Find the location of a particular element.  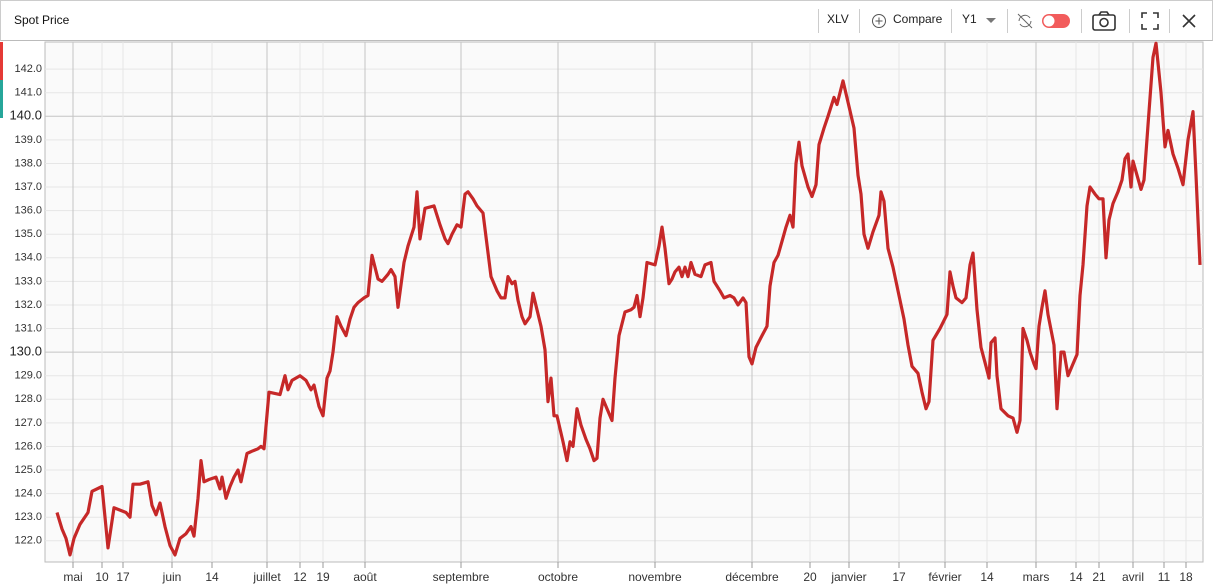

y-tick-label: 123.0 is located at coordinates (28, 517).